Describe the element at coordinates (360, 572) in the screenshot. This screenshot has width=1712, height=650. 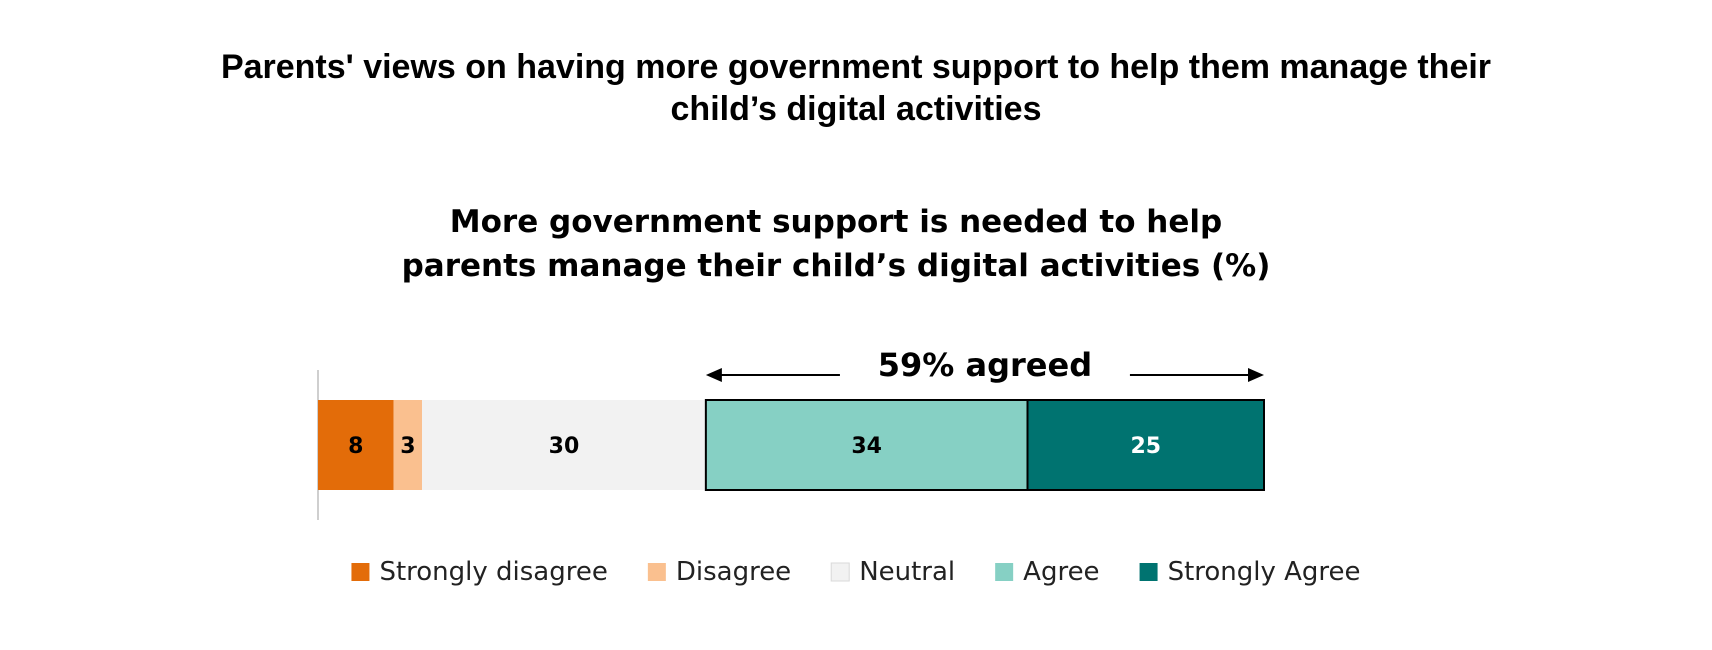
I see `legend-swatch-strongly-disagree` at that location.